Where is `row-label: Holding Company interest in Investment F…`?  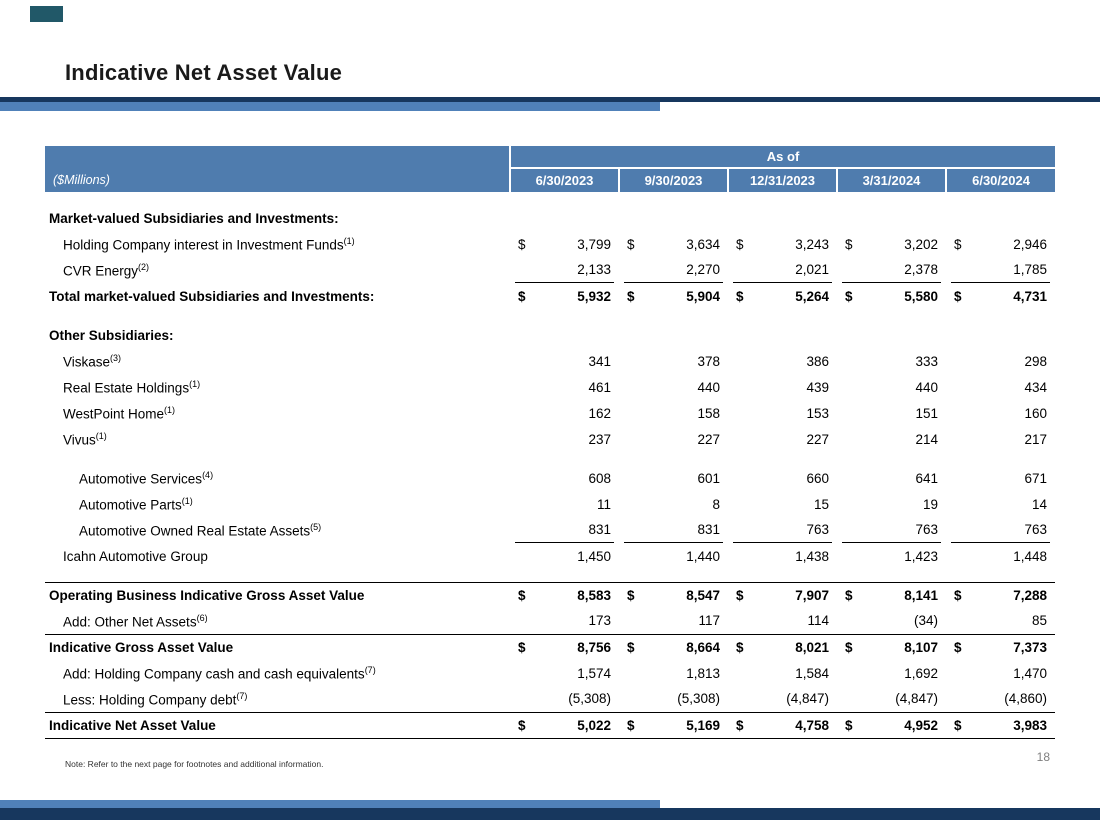
row-label: Holding Company interest in Investment F… is located at coordinates (209, 244).